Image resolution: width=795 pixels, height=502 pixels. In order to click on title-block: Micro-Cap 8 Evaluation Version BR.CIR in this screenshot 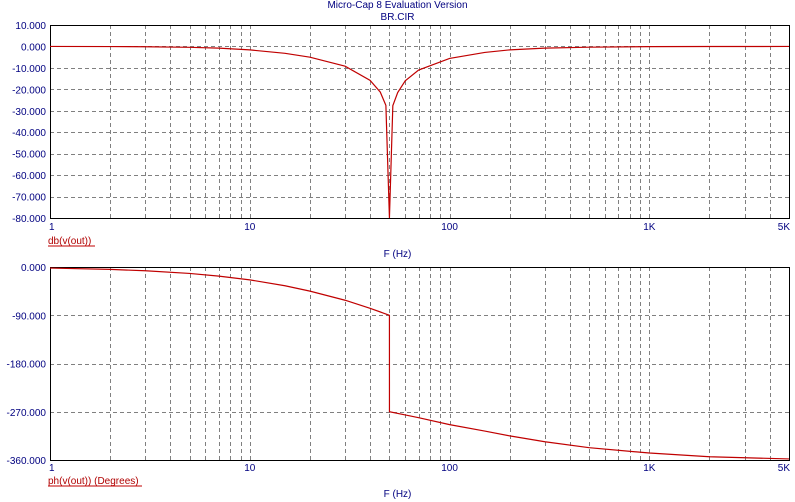, I will do `click(397, 12)`.